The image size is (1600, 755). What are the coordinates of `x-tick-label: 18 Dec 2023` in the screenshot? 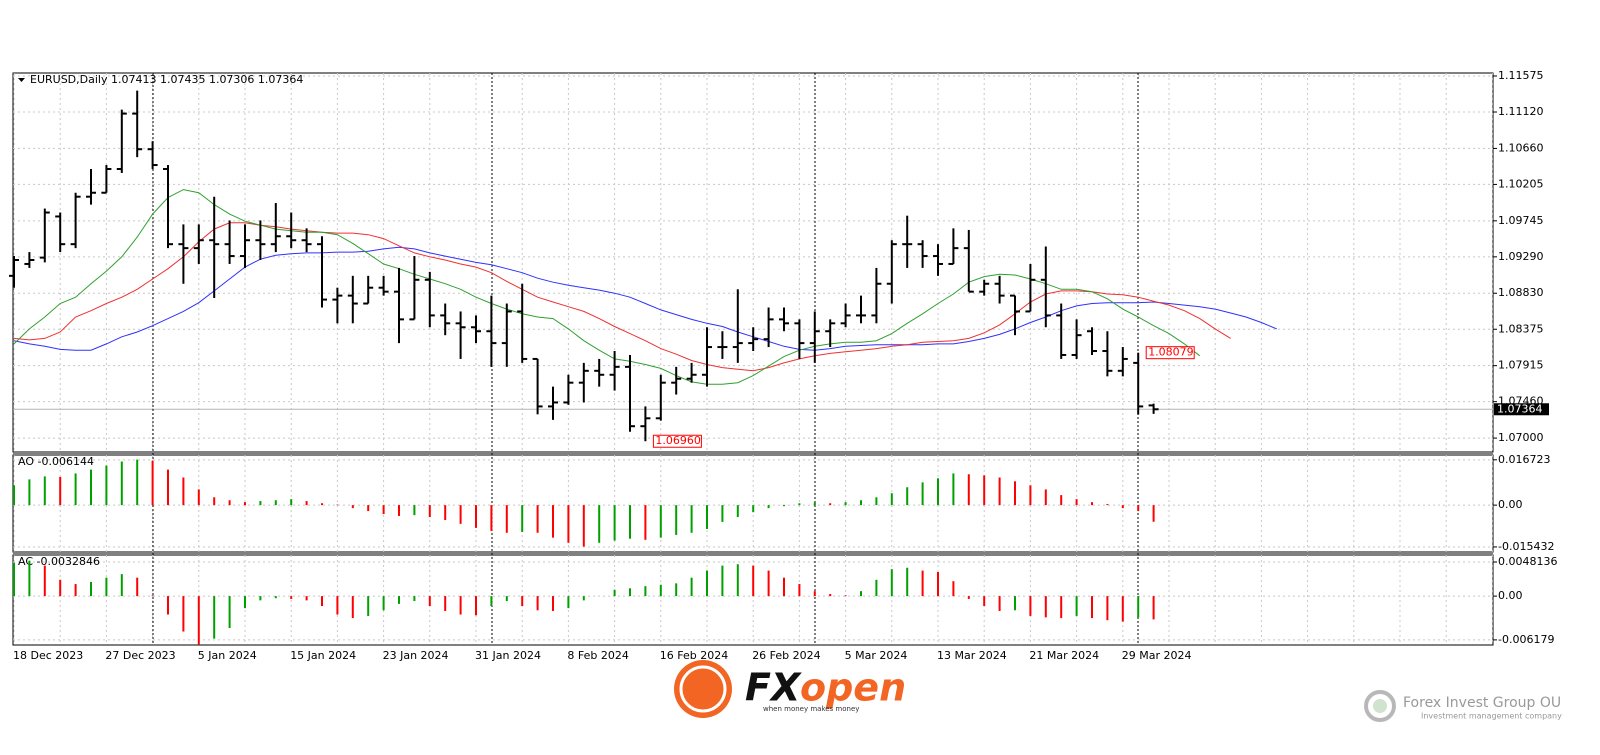 It's located at (48, 655).